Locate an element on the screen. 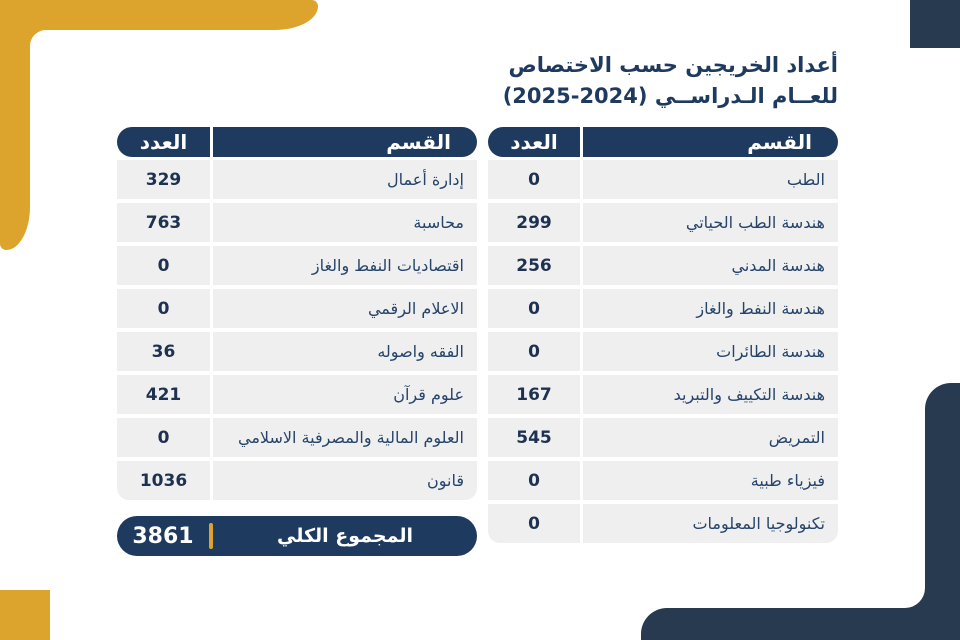 The height and width of the screenshot is (640, 960). count-cell: 329 is located at coordinates (163, 179).